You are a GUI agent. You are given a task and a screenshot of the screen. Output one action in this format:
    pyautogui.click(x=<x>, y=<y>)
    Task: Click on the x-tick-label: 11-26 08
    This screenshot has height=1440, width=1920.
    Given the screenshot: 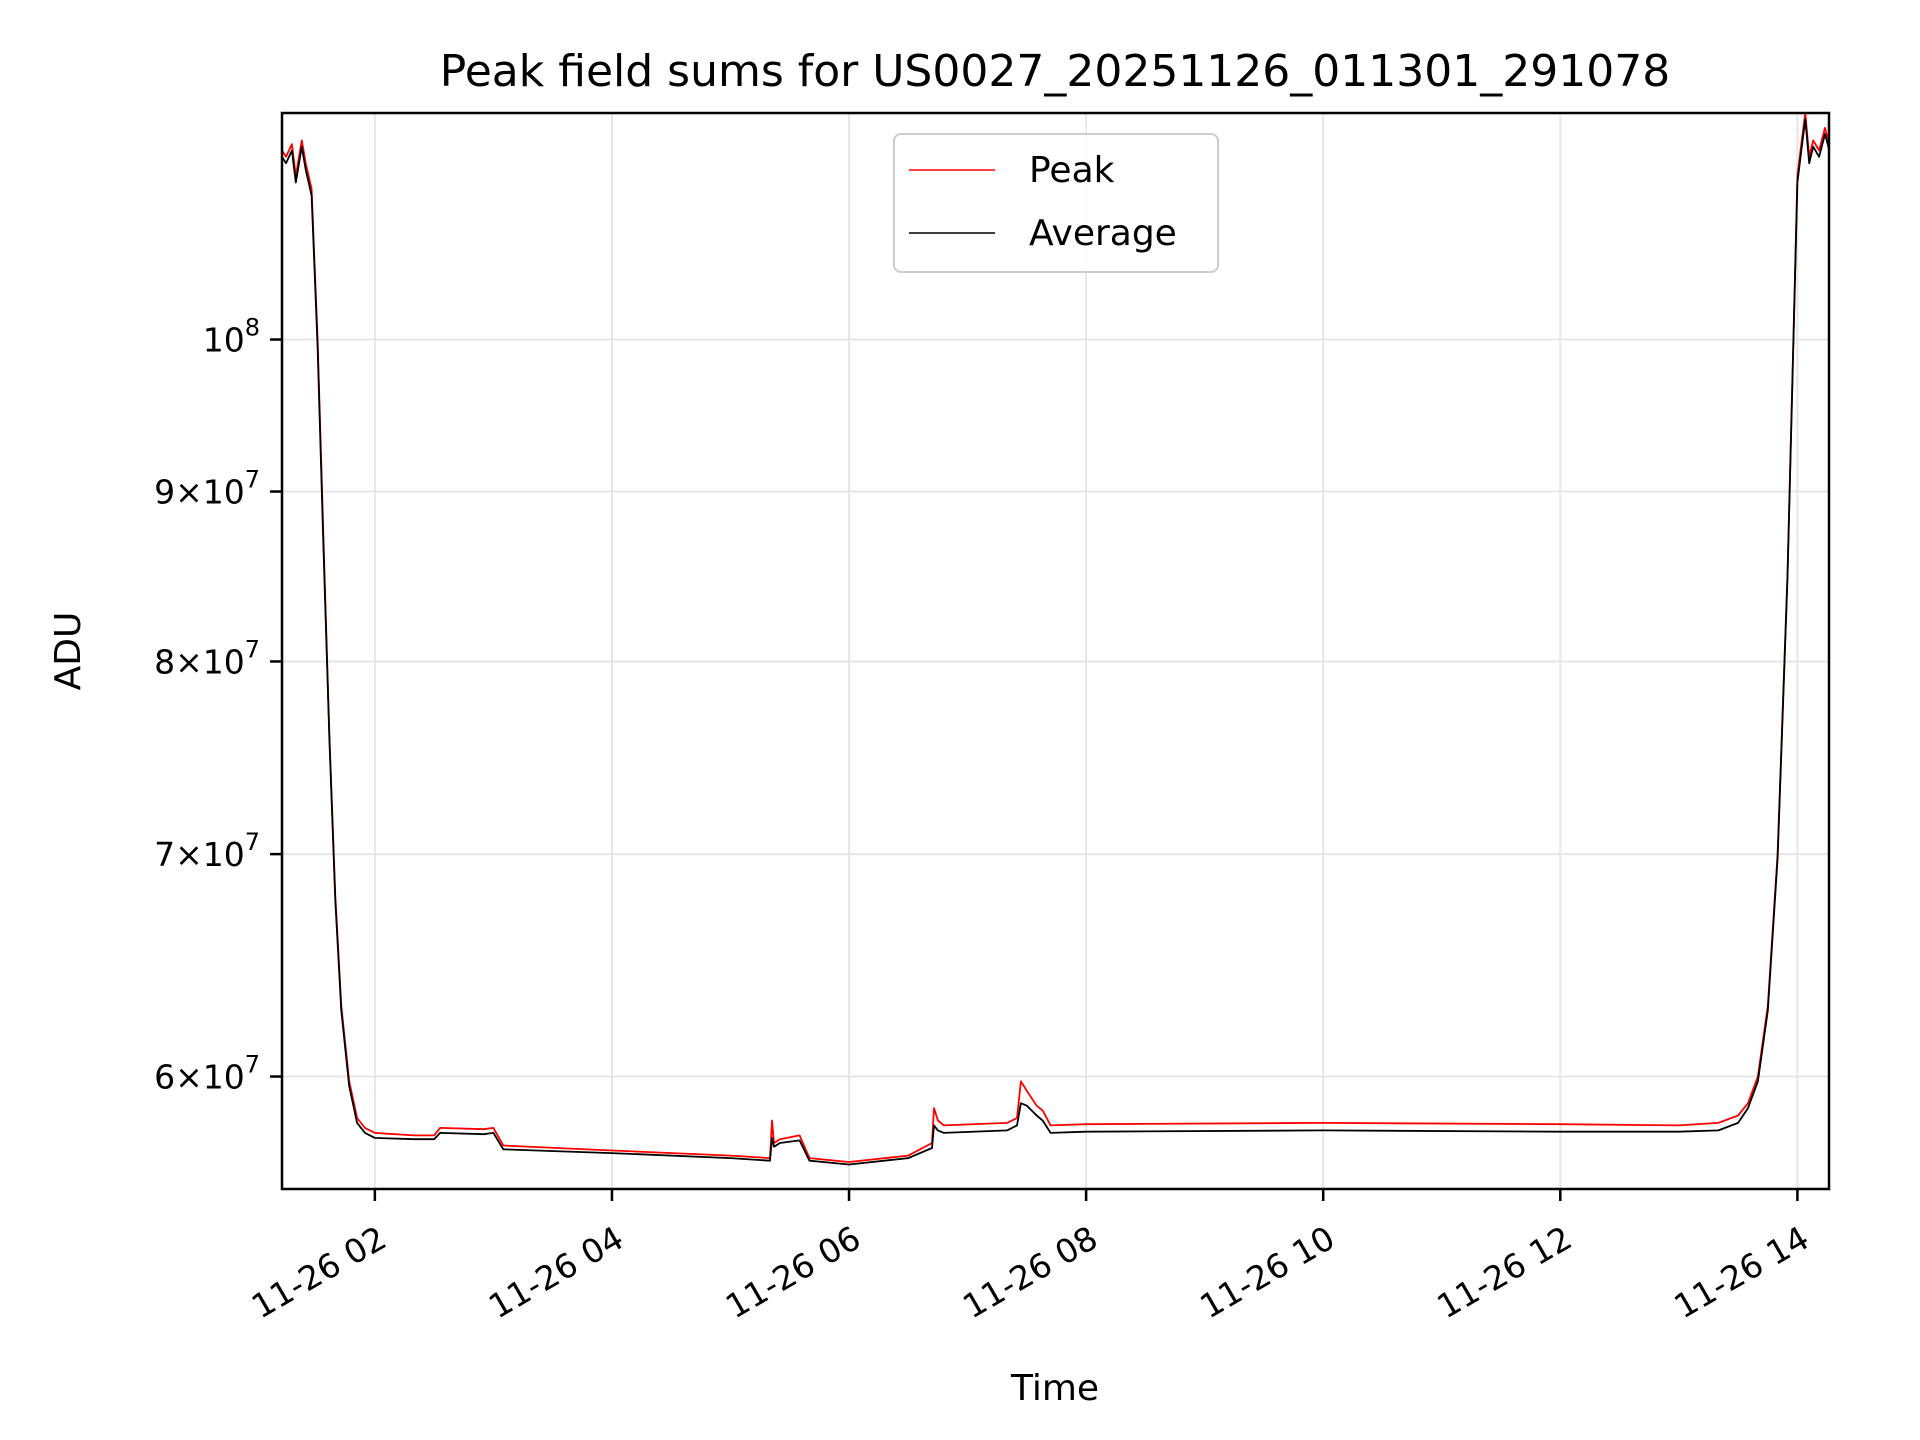 What is the action you would take?
    pyautogui.click(x=1030, y=1272)
    